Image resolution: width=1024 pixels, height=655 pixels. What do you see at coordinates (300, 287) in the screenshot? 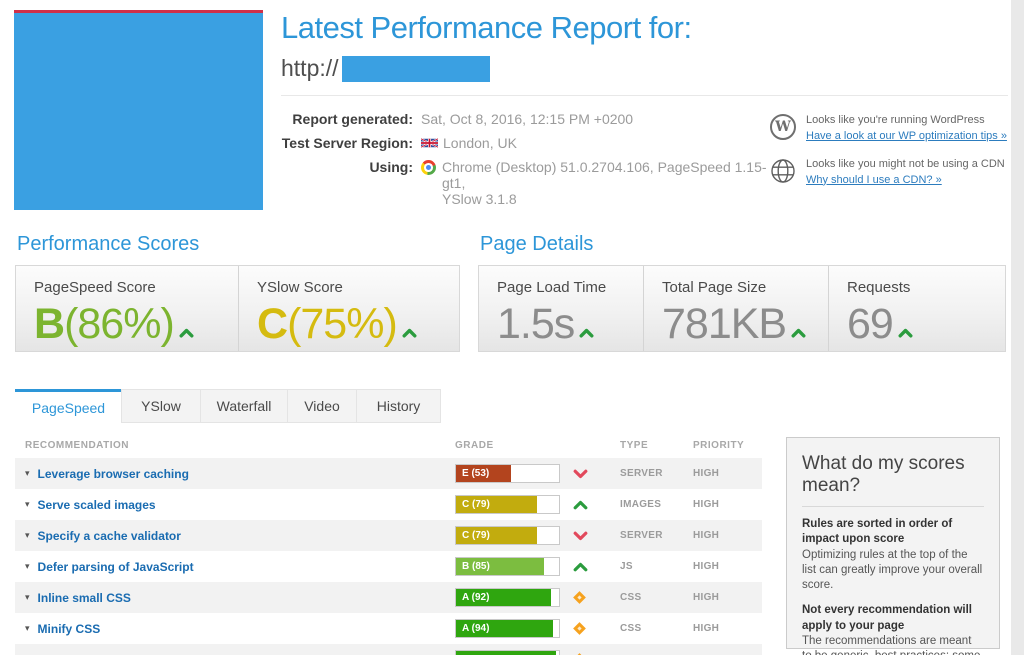
I see `yslow-score-label: YSlow Score` at bounding box center [300, 287].